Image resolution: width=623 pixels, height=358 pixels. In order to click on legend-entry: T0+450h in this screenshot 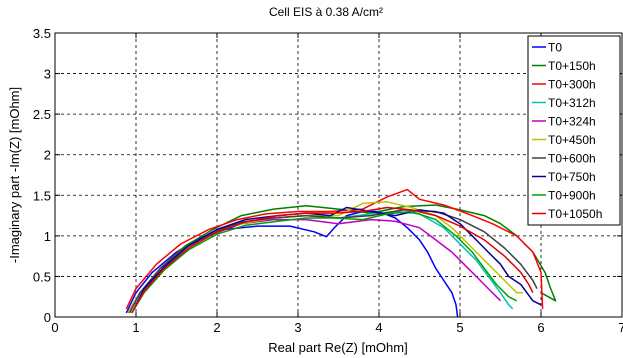, I will do `click(572, 140)`.